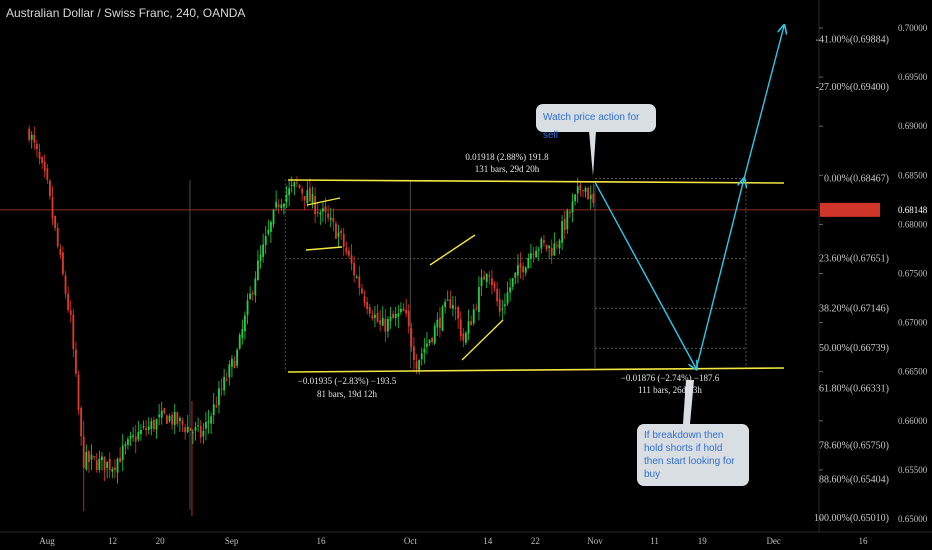 Image resolution: width=932 pixels, height=550 pixels. What do you see at coordinates (852, 87) in the screenshot?
I see `fib-label: -27.00%(0.69400)` at bounding box center [852, 87].